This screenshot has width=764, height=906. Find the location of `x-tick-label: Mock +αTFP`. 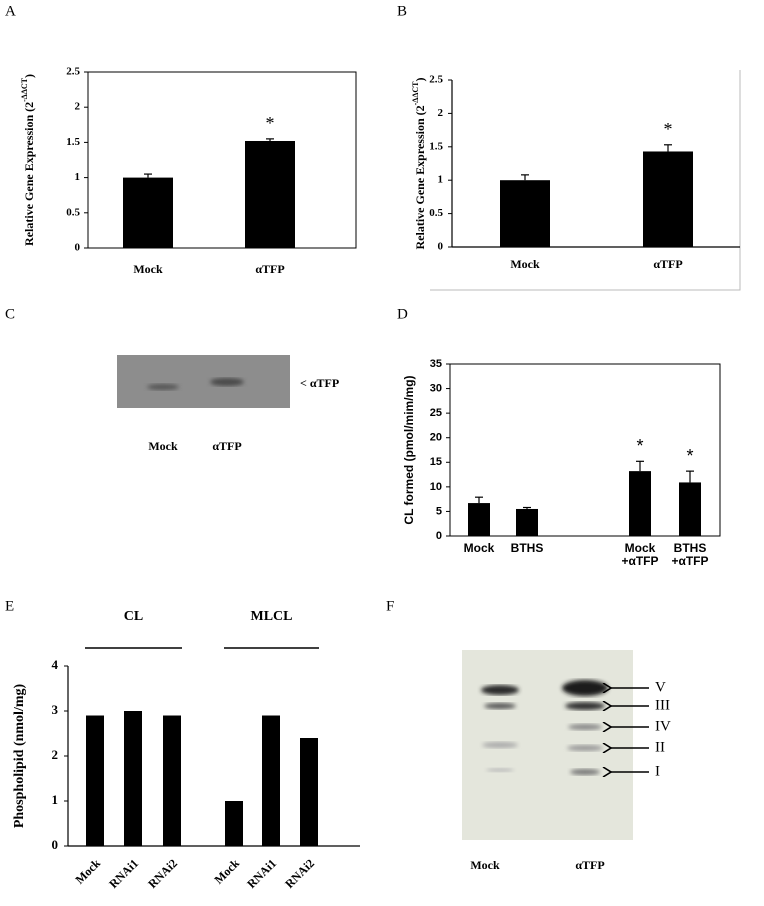

x-tick-label: Mock +αTFP is located at coordinates (639, 554).